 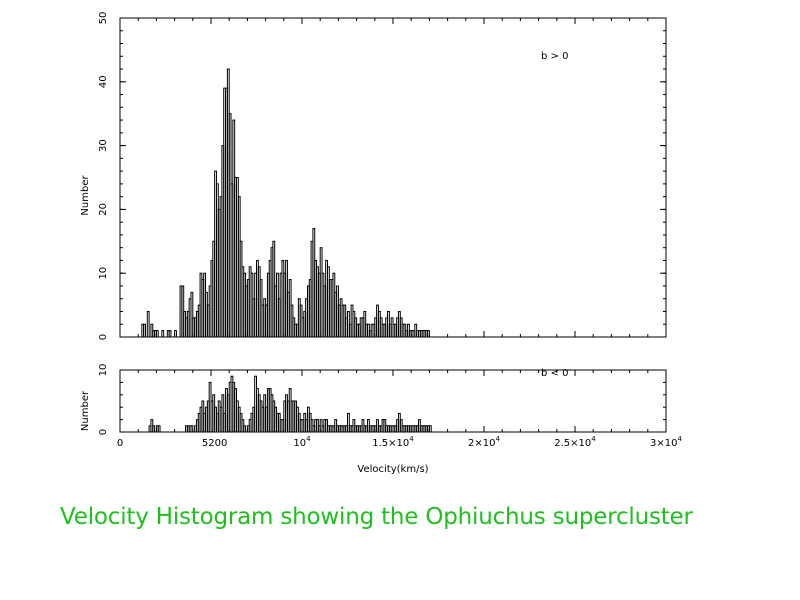 What do you see at coordinates (484, 442) in the screenshot?
I see `x-tick-label: 2×104` at bounding box center [484, 442].